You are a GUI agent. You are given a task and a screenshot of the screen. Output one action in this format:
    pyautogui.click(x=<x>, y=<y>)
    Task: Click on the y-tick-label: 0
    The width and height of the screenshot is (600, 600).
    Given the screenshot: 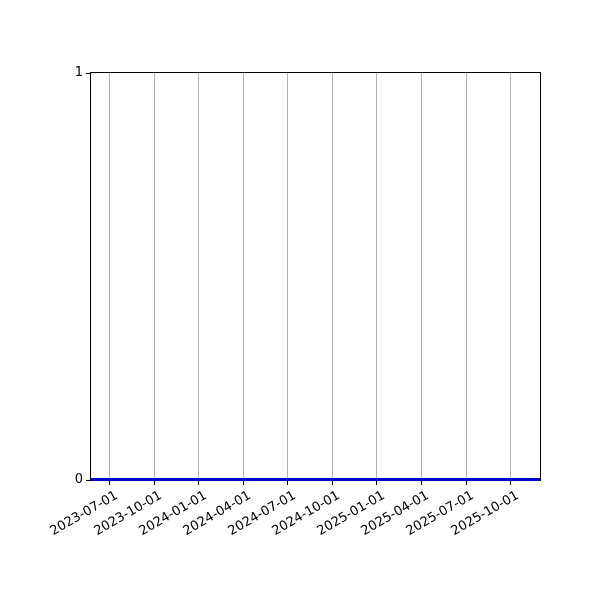 What is the action you would take?
    pyautogui.click(x=78, y=479)
    